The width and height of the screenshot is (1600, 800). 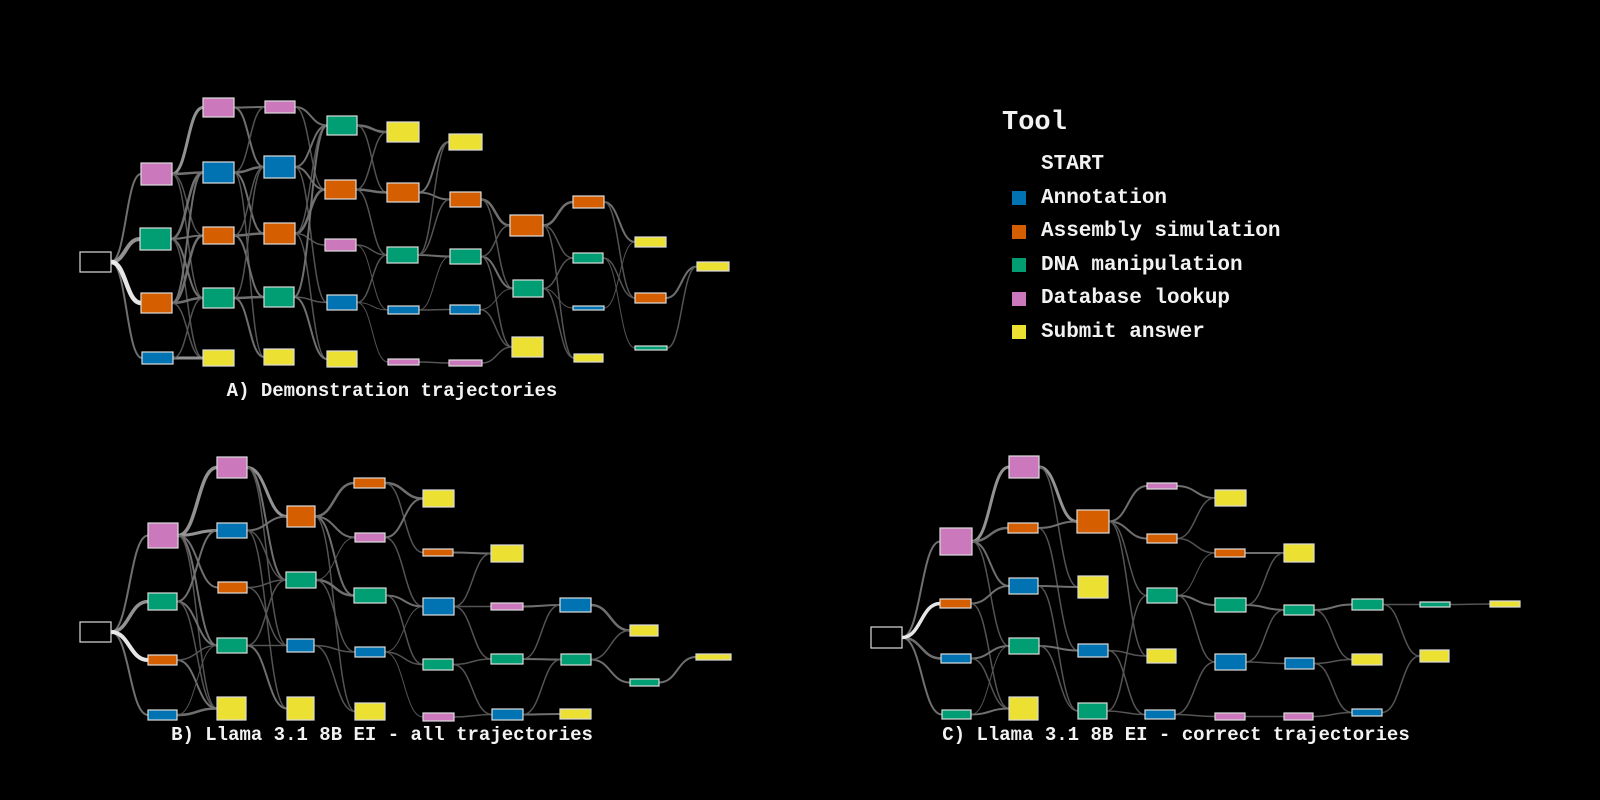 I want to click on legend-item-label: Database lookup, so click(x=1136, y=299).